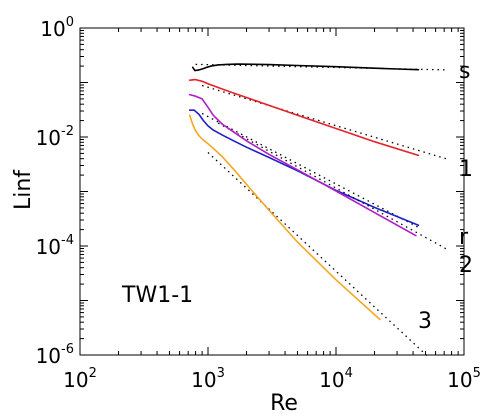  What do you see at coordinates (221, 373) in the screenshot?
I see `x-tick-exponent: 3` at bounding box center [221, 373].